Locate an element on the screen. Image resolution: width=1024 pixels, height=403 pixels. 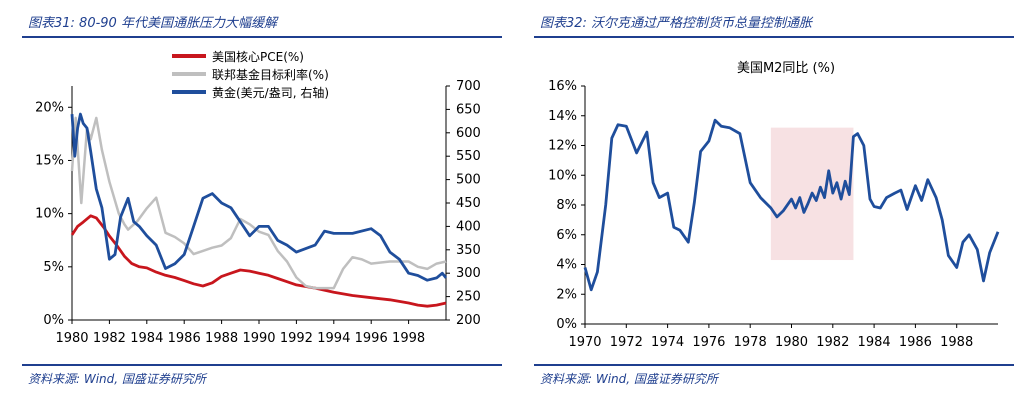
y-right-tick-label: 600 is located at coordinates (468, 133).